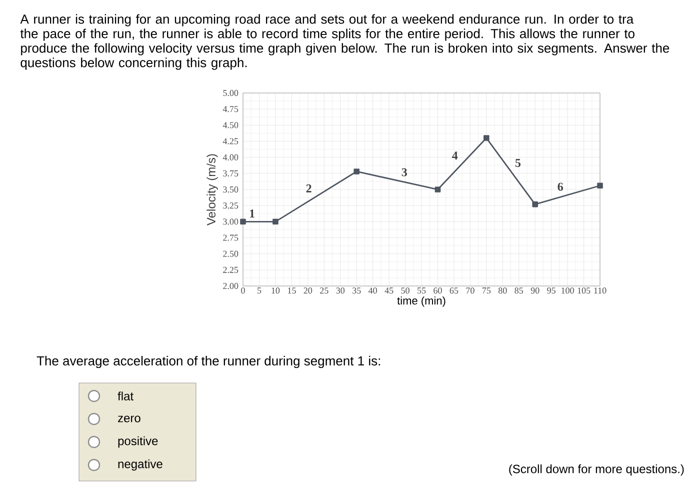  Describe the element at coordinates (324, 291) in the screenshot. I see `x-tick-label: 25` at that location.